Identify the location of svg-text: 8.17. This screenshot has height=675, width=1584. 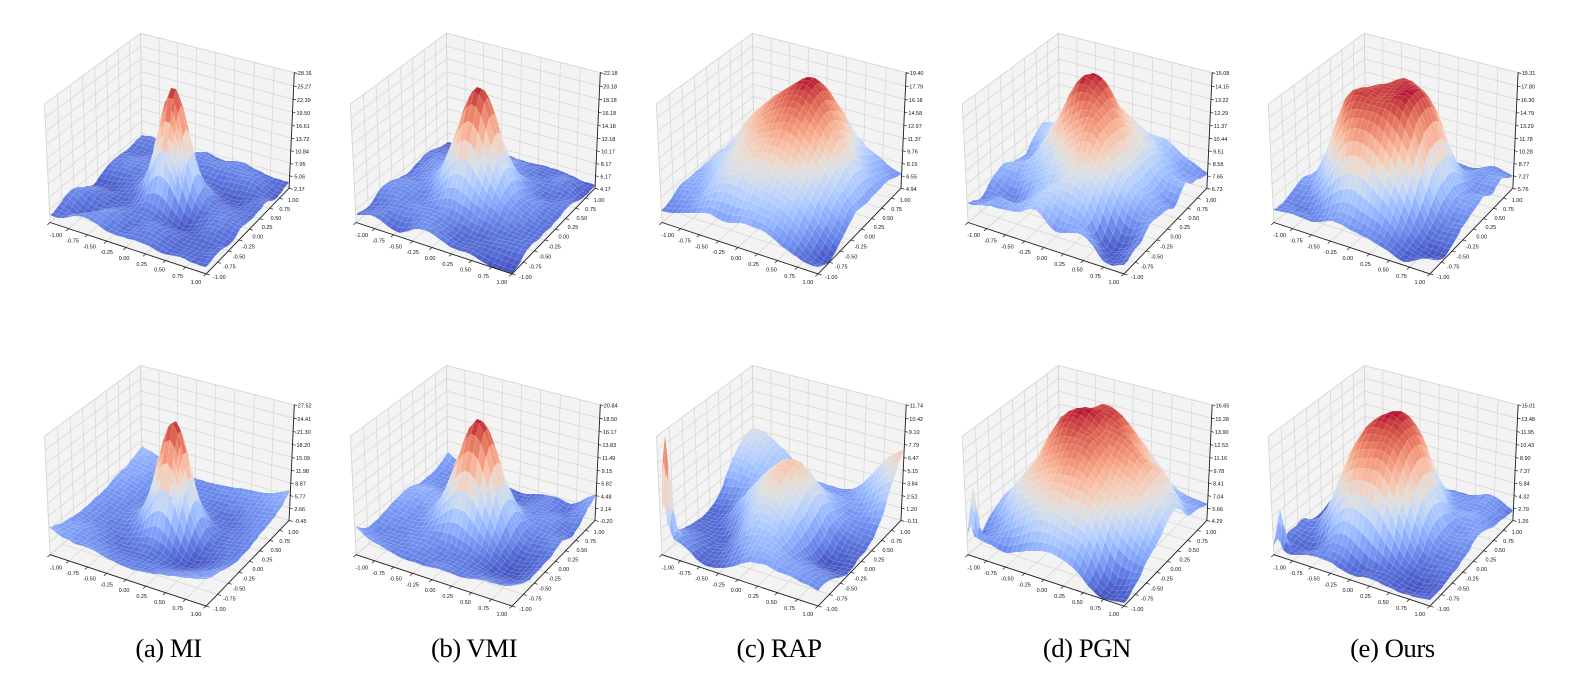
(606, 165).